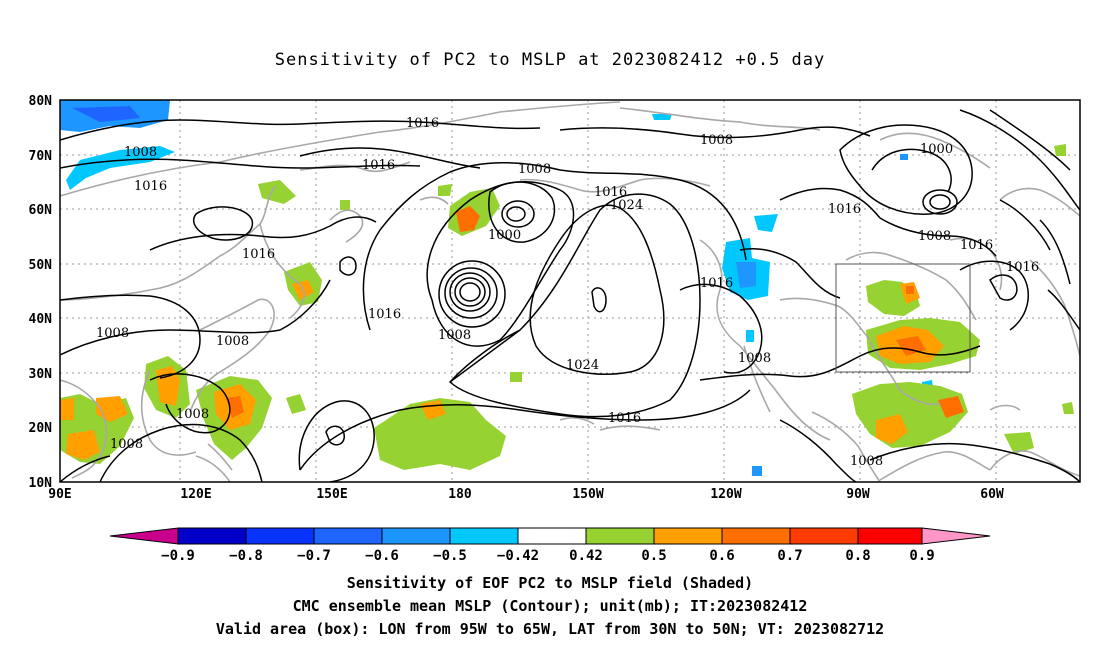 The height and width of the screenshot is (650, 1100). Describe the element at coordinates (41, 483) in the screenshot. I see `lat-label: 10N` at that location.